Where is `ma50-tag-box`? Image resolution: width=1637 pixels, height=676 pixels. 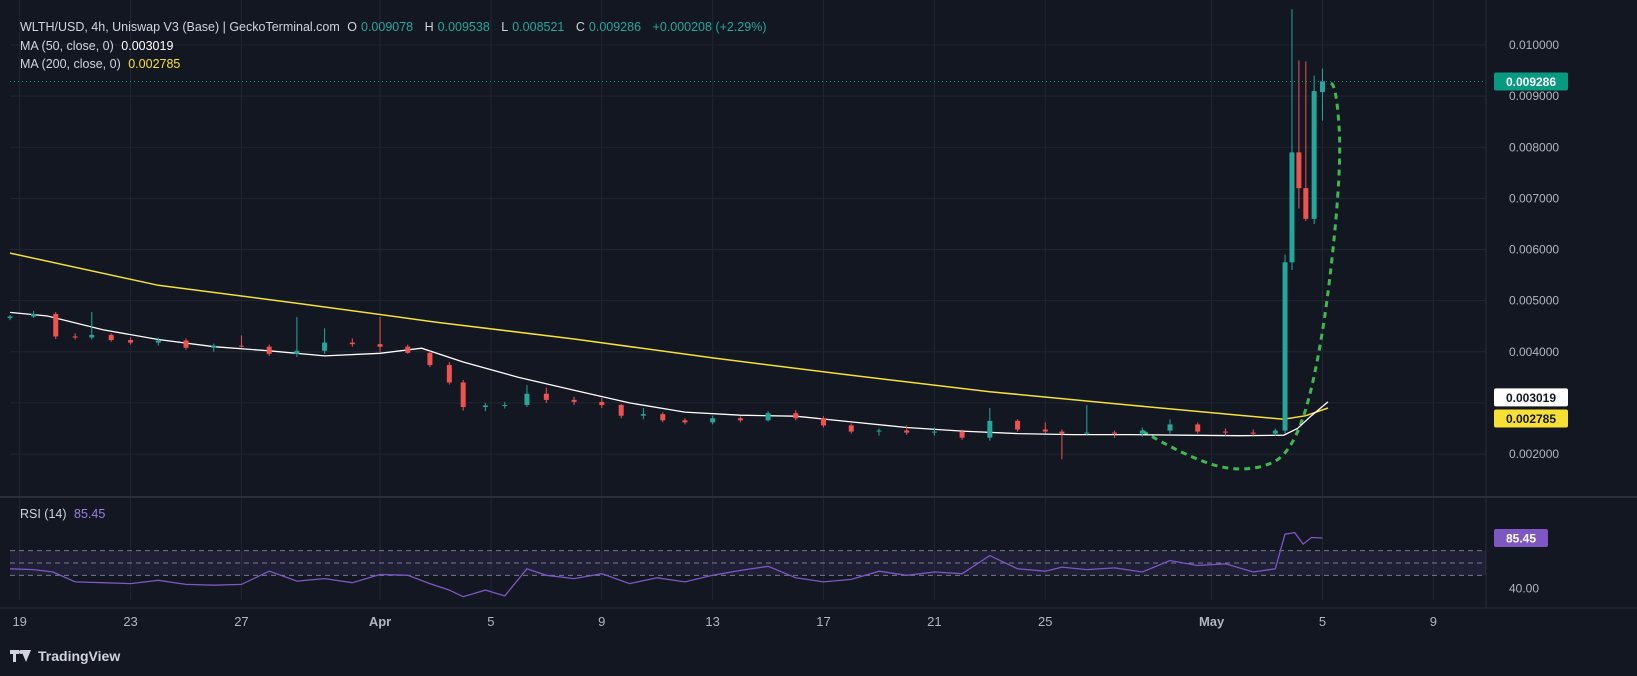 ma50-tag-box is located at coordinates (1531, 397).